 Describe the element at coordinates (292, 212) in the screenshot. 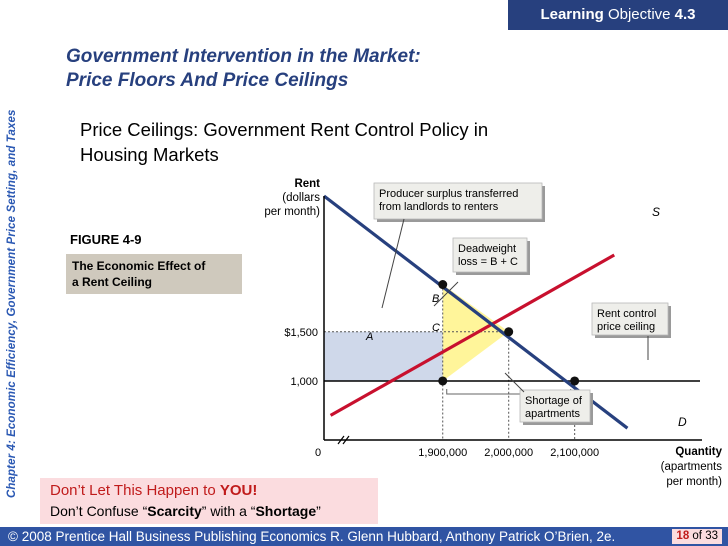

I see `y-axis-title-line-2: per month)` at that location.